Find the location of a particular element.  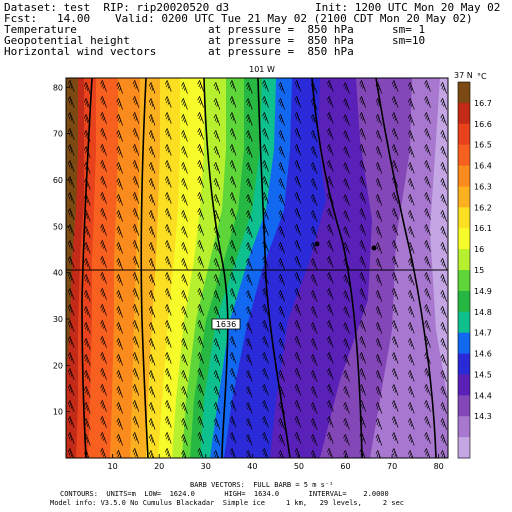

y-tick-label: 60 is located at coordinates (58, 180).